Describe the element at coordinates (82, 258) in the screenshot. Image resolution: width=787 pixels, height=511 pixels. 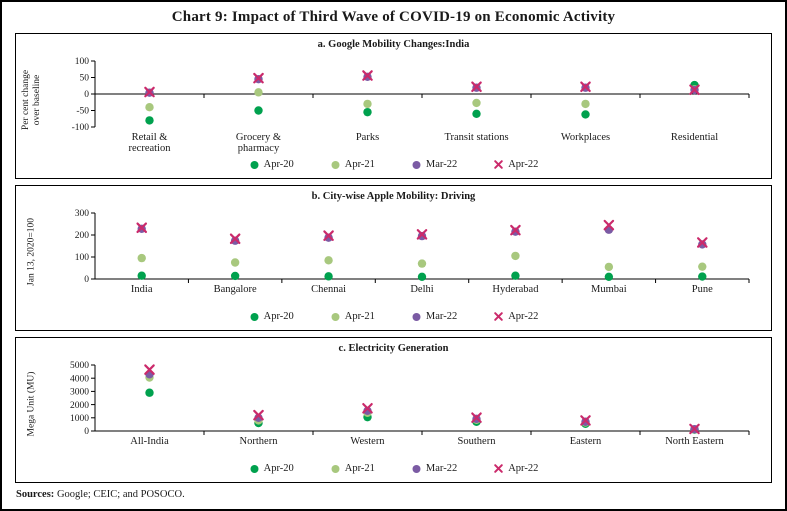
I see `y-tick-label: 100` at that location.